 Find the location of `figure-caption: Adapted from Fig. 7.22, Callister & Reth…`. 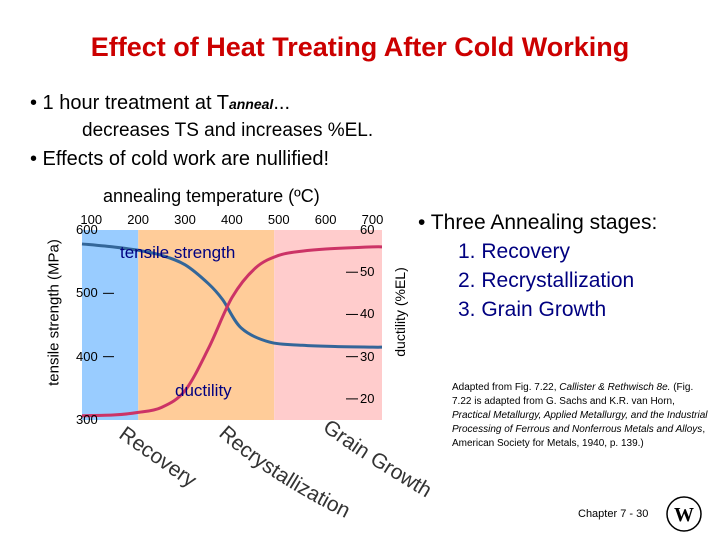

figure-caption: Adapted from Fig. 7.22, Callister & Reth… is located at coordinates (581, 416).